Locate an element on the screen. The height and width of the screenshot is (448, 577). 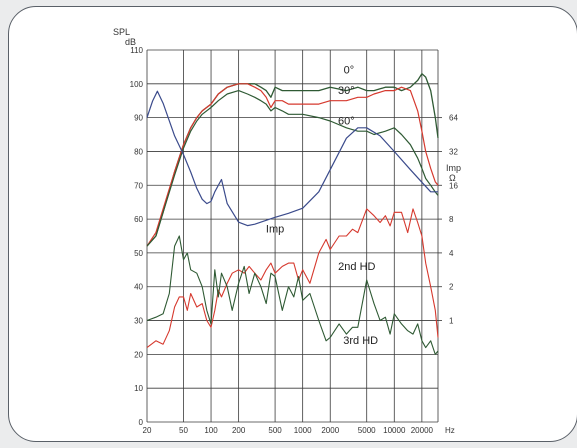
x-tick-label: 20000 is located at coordinates (422, 430).